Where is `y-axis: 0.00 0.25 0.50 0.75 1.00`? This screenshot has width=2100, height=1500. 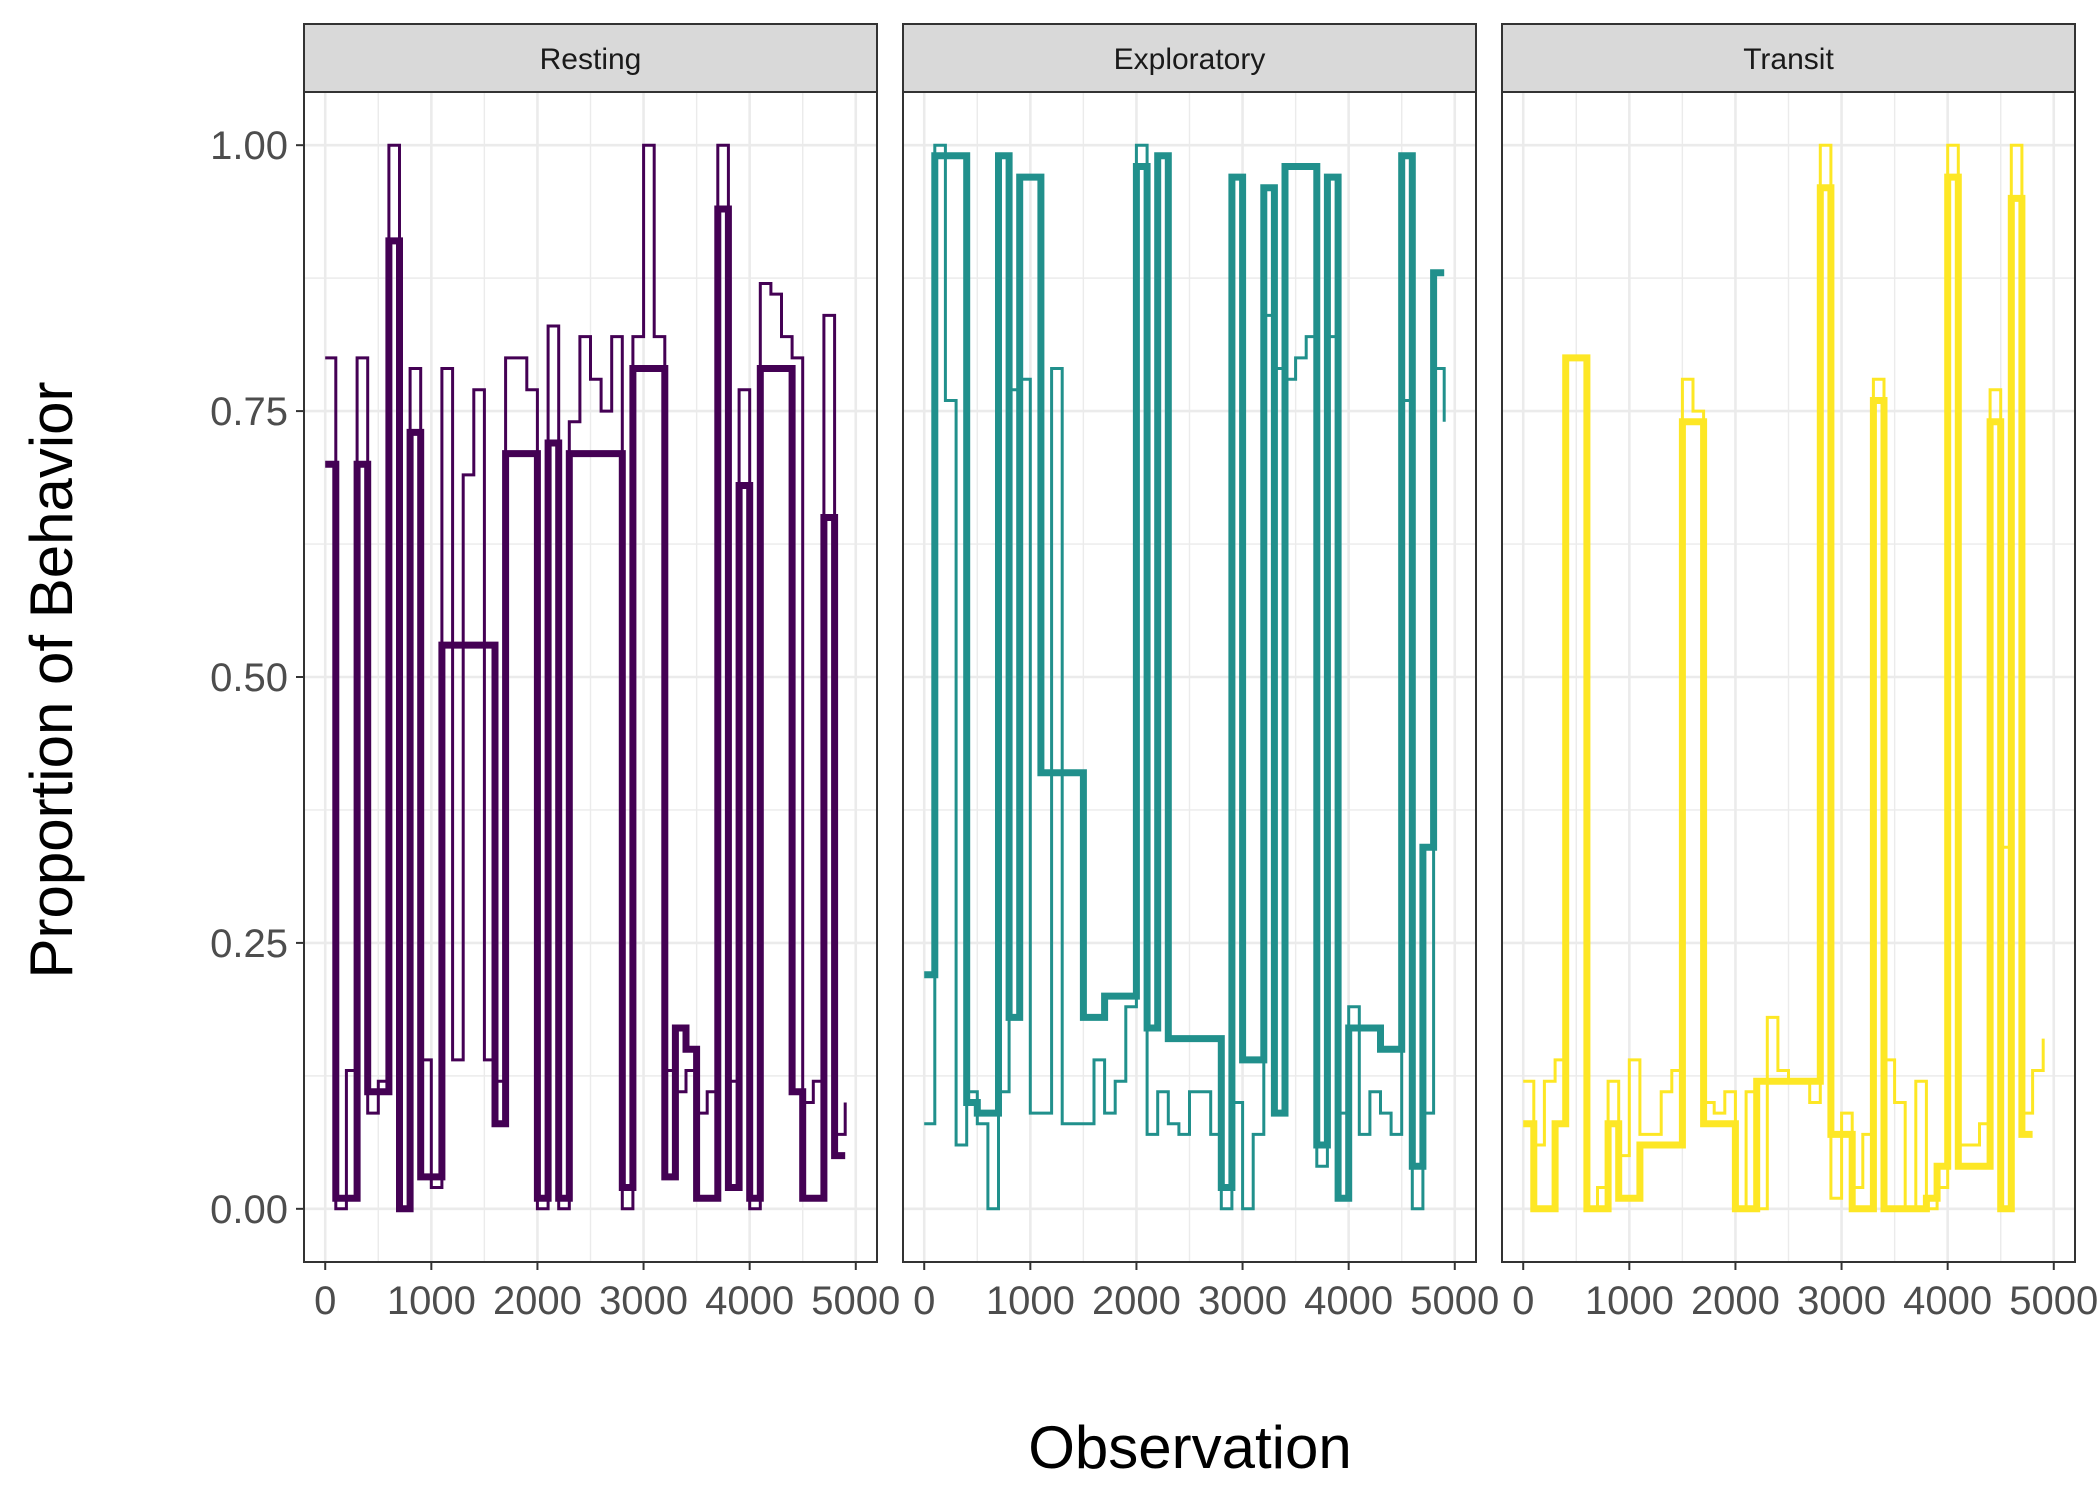
y-axis: 0.00 0.25 0.50 0.75 1.00 is located at coordinates (257, 678).